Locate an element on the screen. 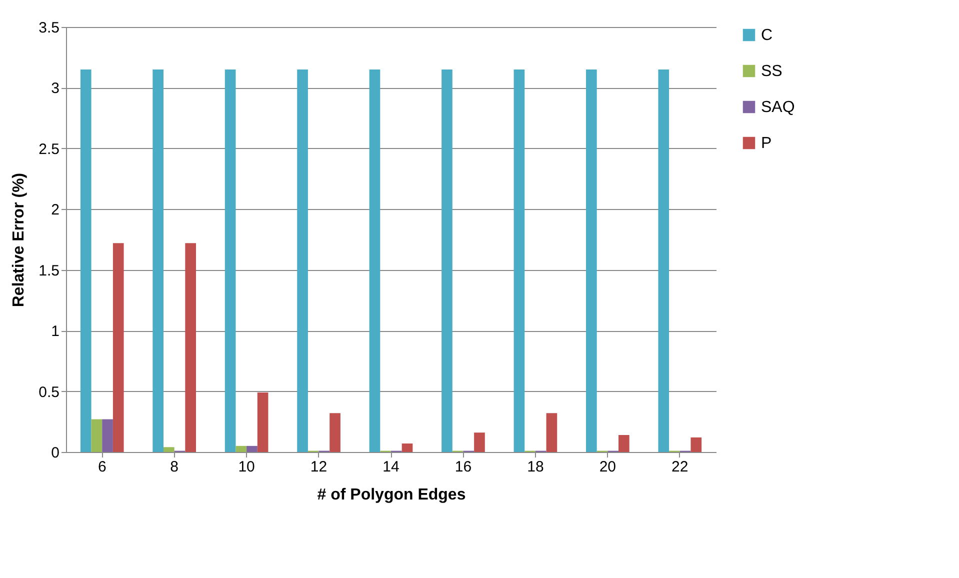 The image size is (959, 578). y-tick-label: 1.5 is located at coordinates (49, 271).